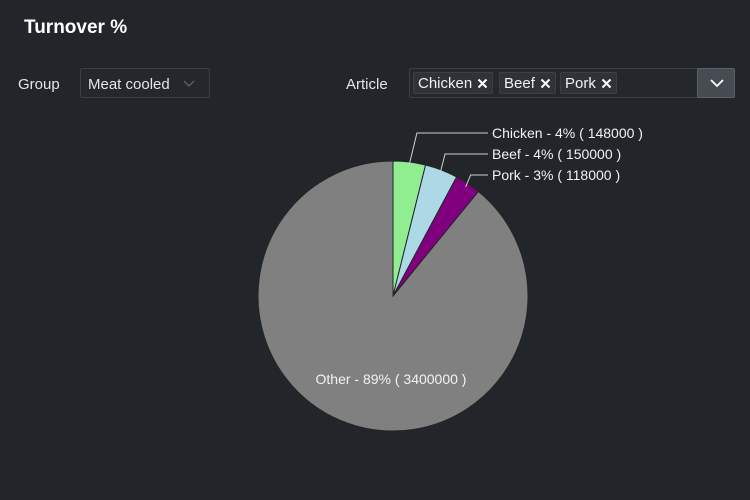 The width and height of the screenshot is (750, 500). What do you see at coordinates (556, 154) in the screenshot?
I see `pie-label-beef: Beef - 4% ( 150000 )` at bounding box center [556, 154].